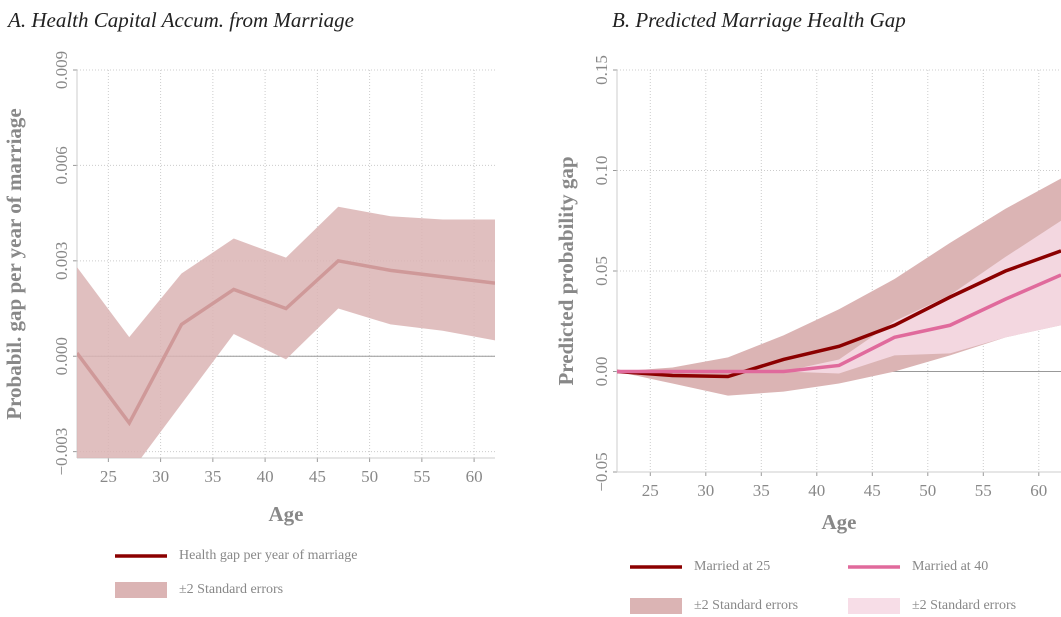  What do you see at coordinates (180, 20) in the screenshot?
I see `chart-title: A. Health Capital Accum. from Marriage` at bounding box center [180, 20].